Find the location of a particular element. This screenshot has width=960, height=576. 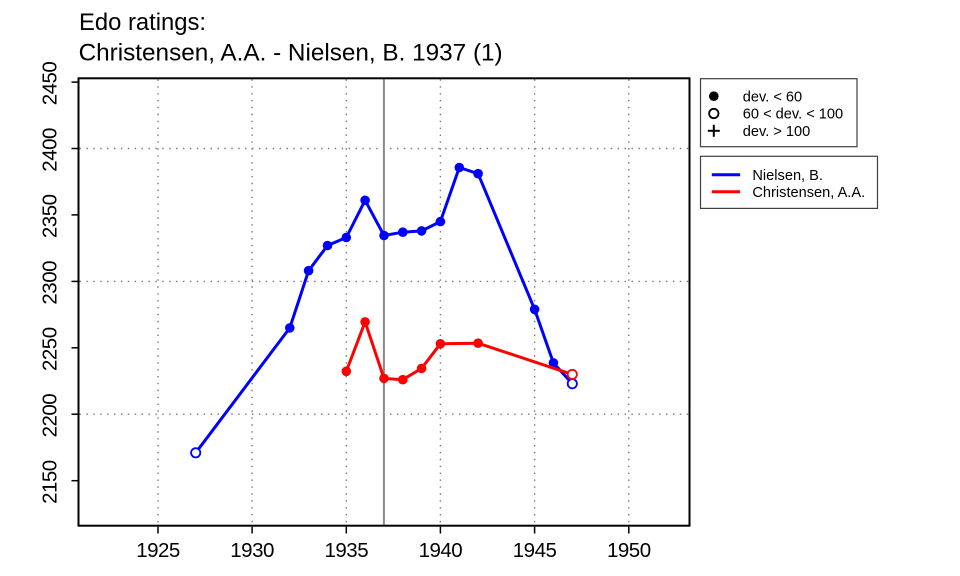

svg-text: Nielsen, B. is located at coordinates (787, 176).